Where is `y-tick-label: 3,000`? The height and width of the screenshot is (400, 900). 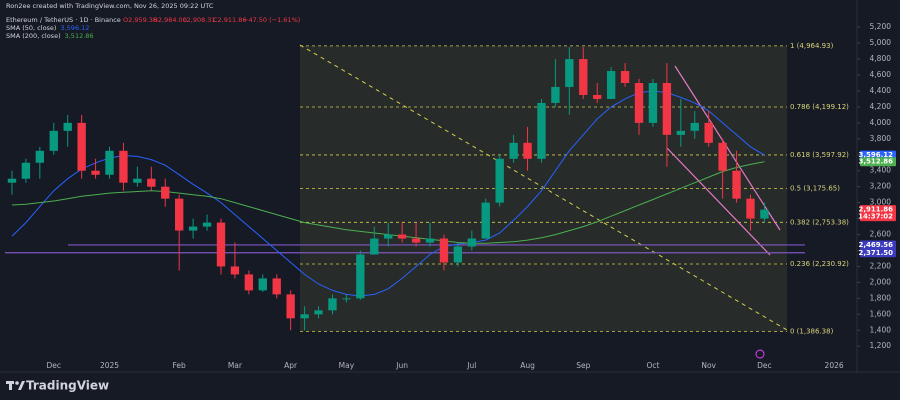 y-tick-label: 3,000 is located at coordinates (881, 202).